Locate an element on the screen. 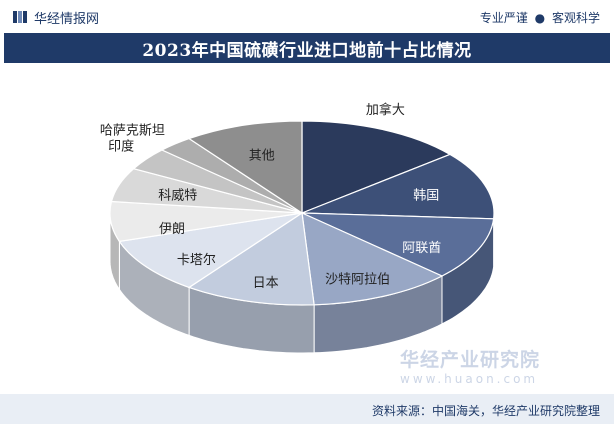 Image resolution: width=614 pixels, height=424 pixels. slice-label-5: 卡塔尔 is located at coordinates (196, 260).